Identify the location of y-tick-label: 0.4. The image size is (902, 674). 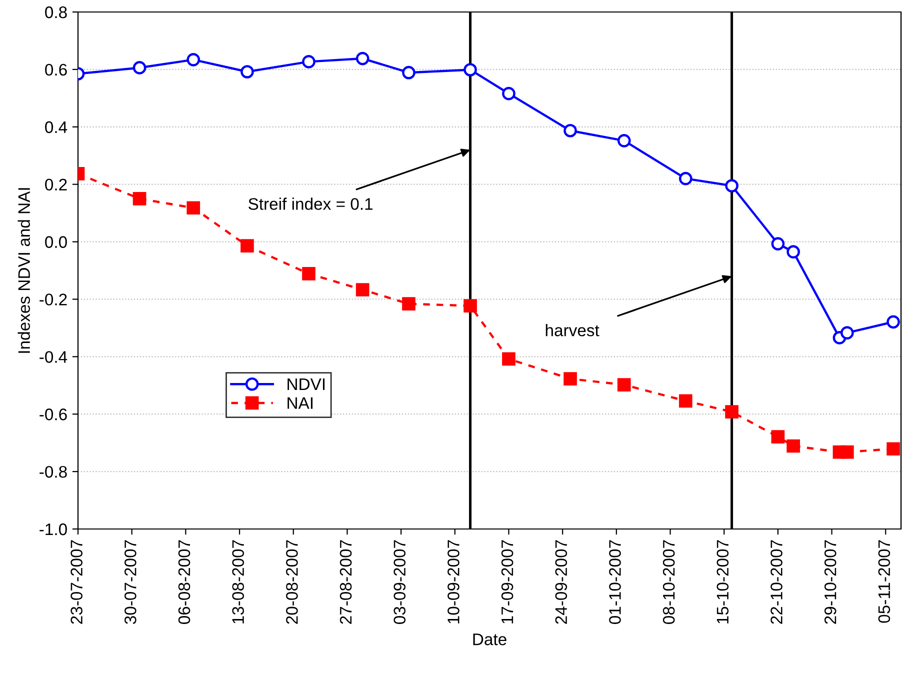
(56, 127).